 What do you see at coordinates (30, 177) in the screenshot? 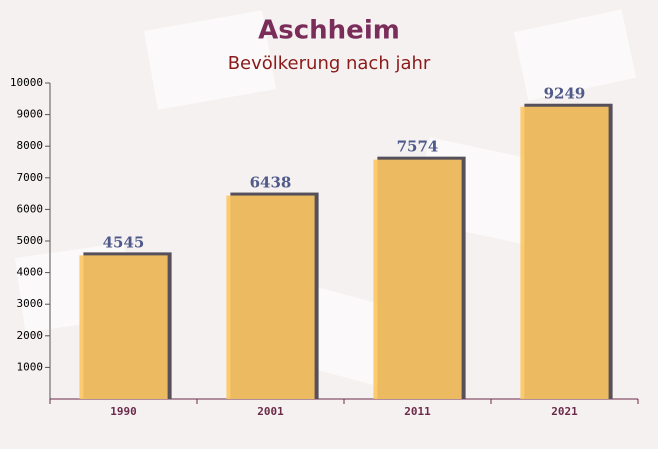
I see `y-tick-label: 7000` at bounding box center [30, 177].